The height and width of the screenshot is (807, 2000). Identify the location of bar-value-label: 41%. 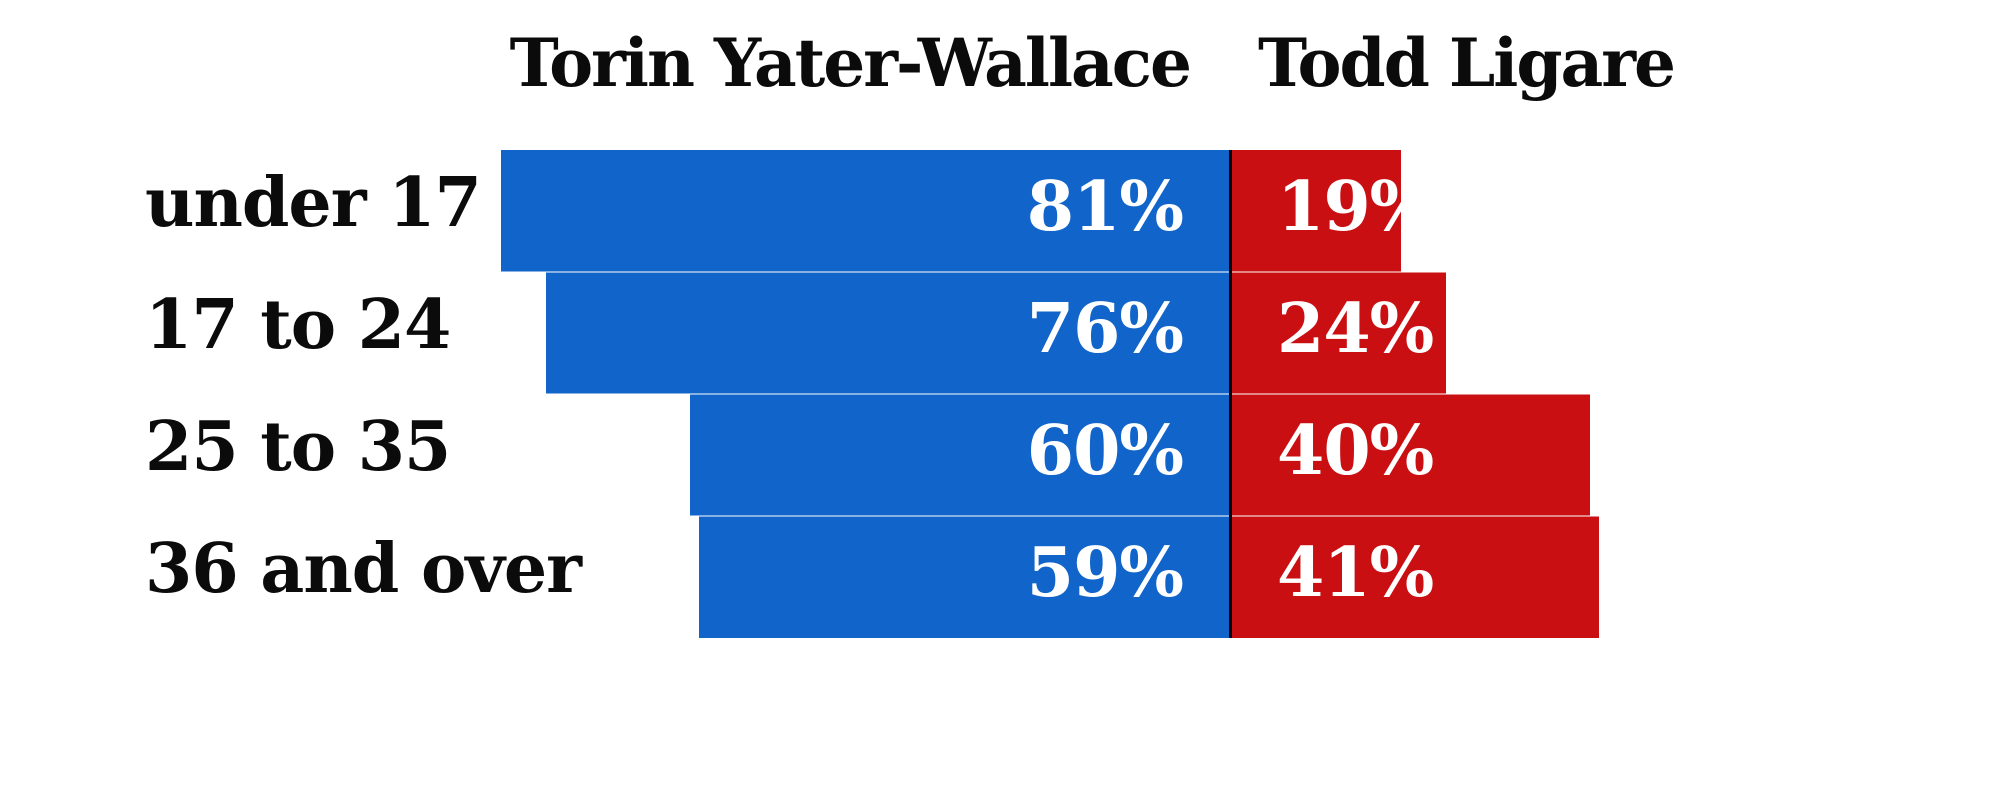
(1355, 573).